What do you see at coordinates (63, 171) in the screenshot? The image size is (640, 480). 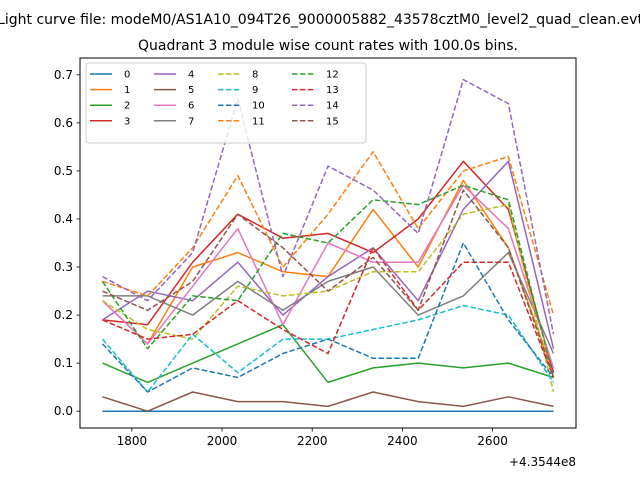 I see `y-tick-label: 0.5` at bounding box center [63, 171].